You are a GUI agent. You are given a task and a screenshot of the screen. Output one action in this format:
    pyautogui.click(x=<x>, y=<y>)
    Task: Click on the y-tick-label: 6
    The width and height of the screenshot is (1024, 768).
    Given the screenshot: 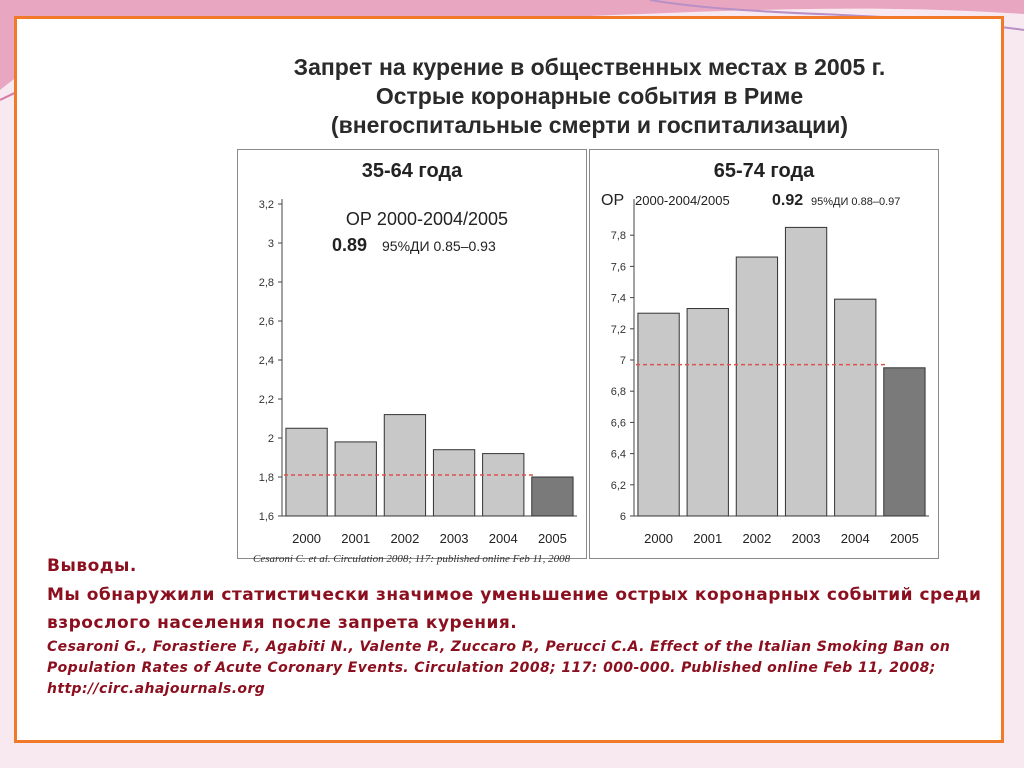 What is the action you would take?
    pyautogui.click(x=623, y=517)
    